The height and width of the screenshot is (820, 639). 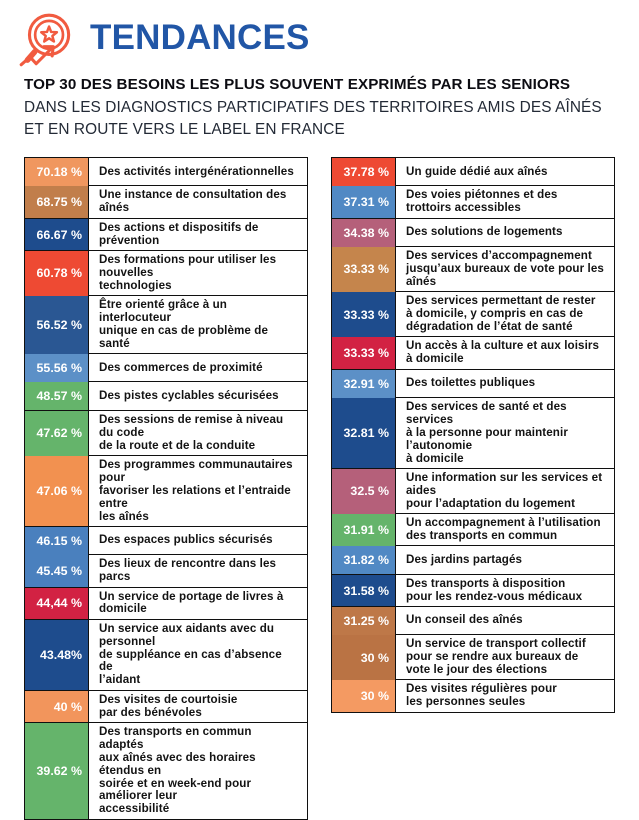 I want to click on percentage-badge: 31.82 %, so click(x=364, y=560).